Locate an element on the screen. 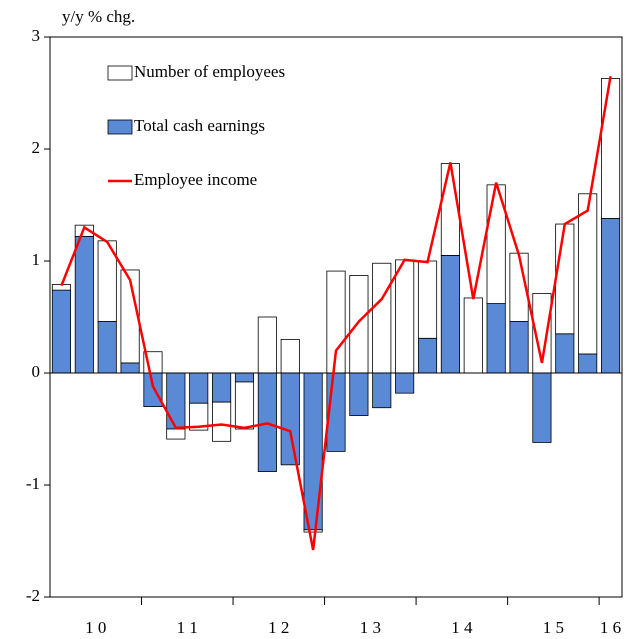 The height and width of the screenshot is (639, 629). y-tick-label: 0 is located at coordinates (36, 371).